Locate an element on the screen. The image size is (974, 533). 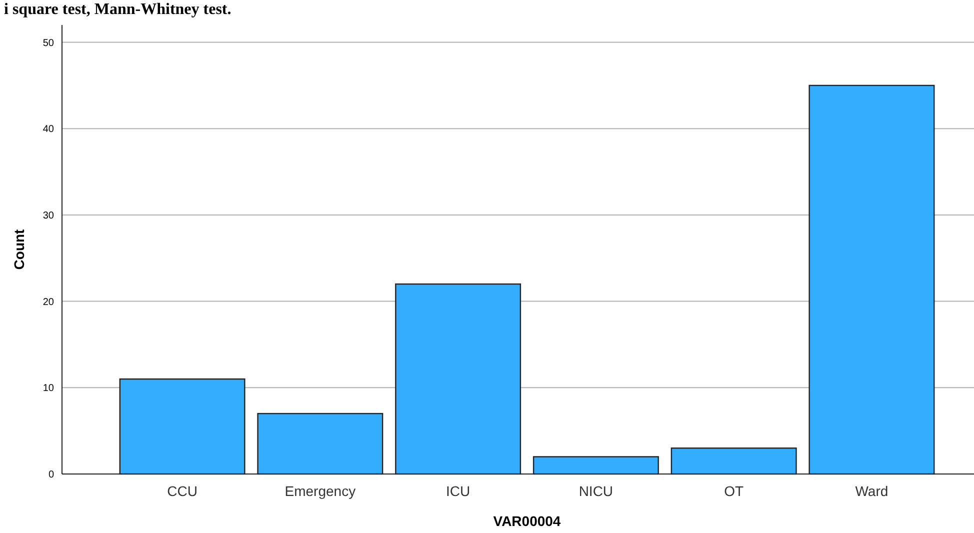
y-tick-label: 50 is located at coordinates (48, 43).